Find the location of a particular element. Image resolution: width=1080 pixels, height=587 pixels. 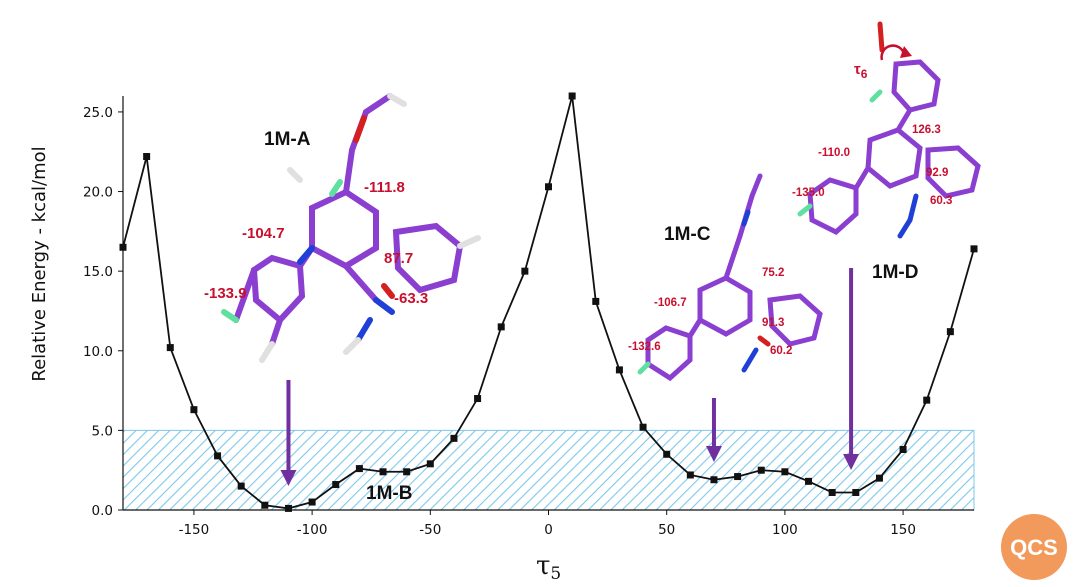

angle-D-4: -135.0 is located at coordinates (808, 193).